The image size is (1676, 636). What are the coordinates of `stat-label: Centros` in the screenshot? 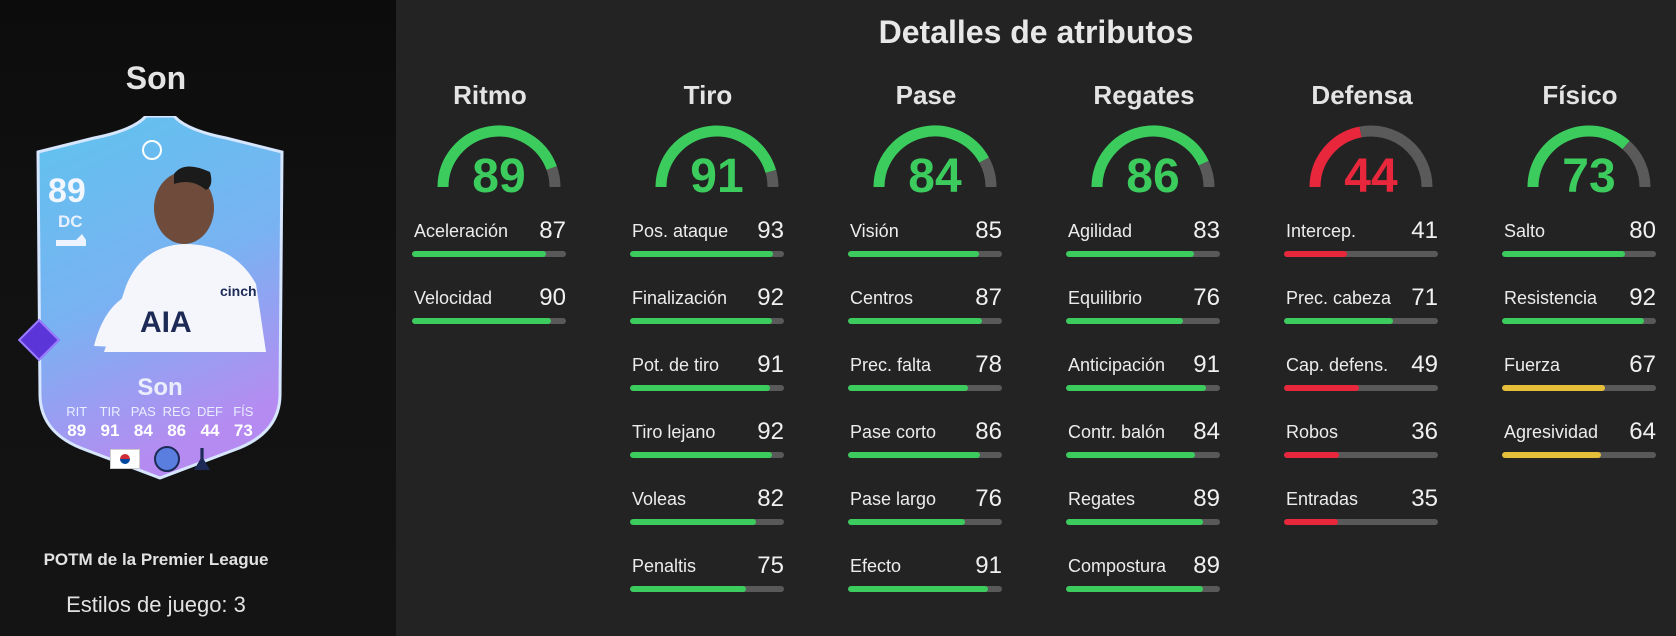 It's located at (882, 298).